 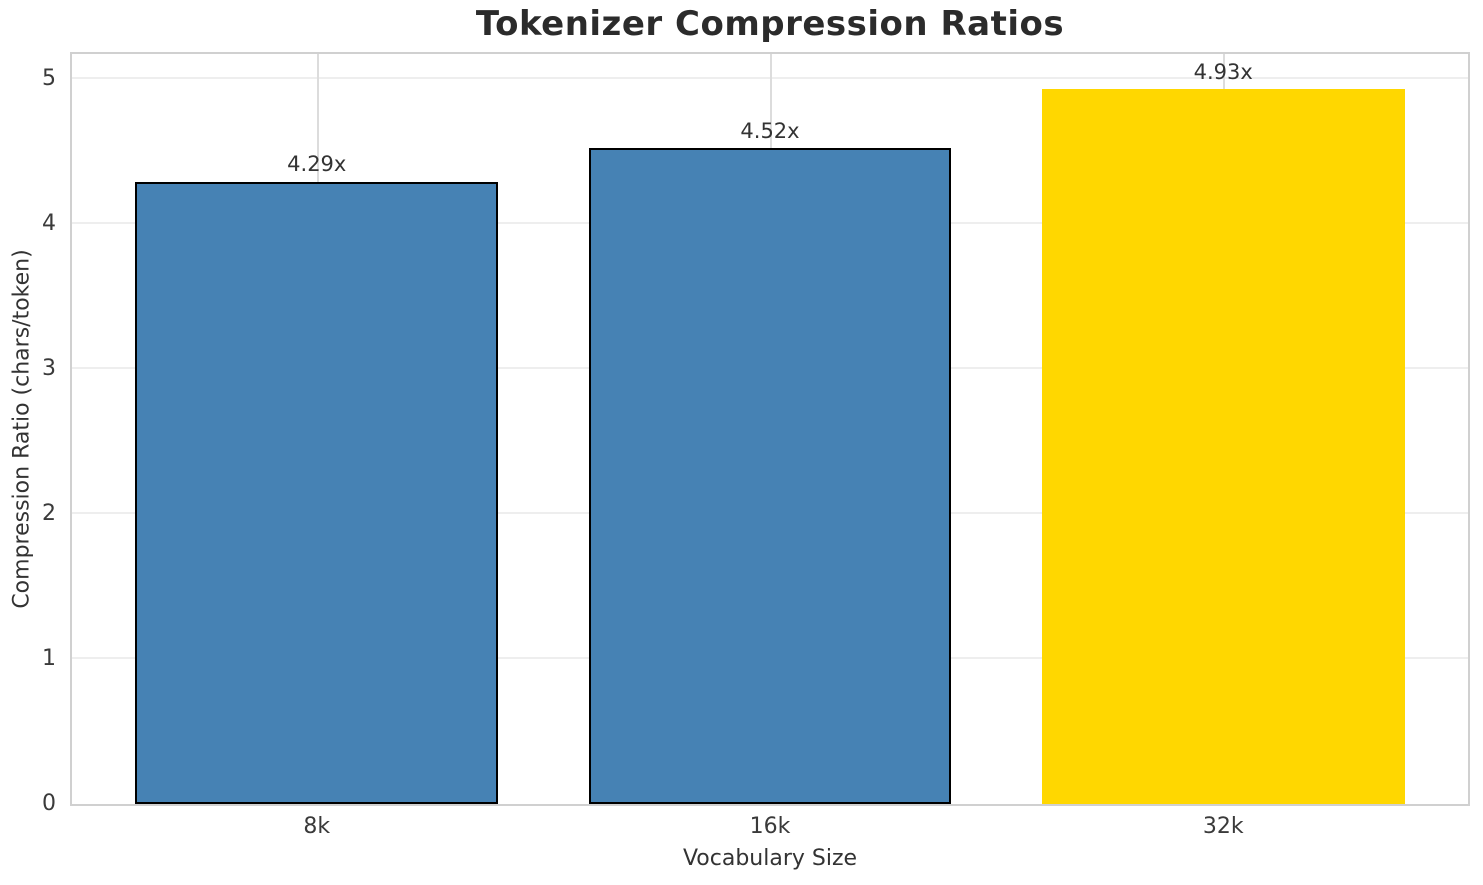 I want to click on x-tick-label: 32k, so click(x=1223, y=826).